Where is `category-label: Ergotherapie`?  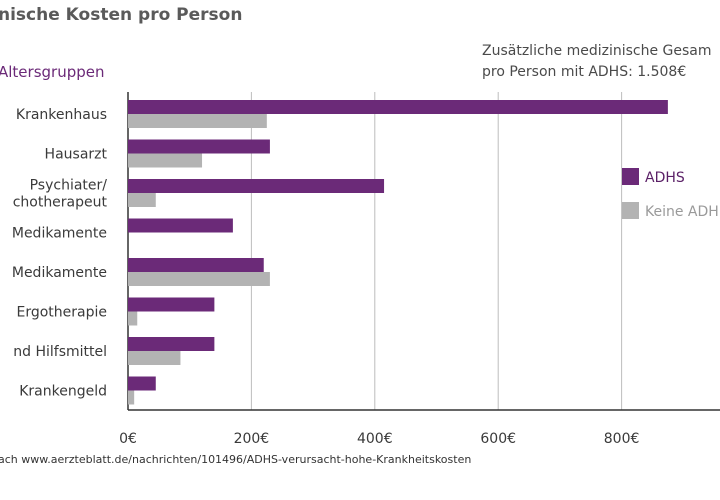 category-label: Ergotherapie is located at coordinates (61, 313).